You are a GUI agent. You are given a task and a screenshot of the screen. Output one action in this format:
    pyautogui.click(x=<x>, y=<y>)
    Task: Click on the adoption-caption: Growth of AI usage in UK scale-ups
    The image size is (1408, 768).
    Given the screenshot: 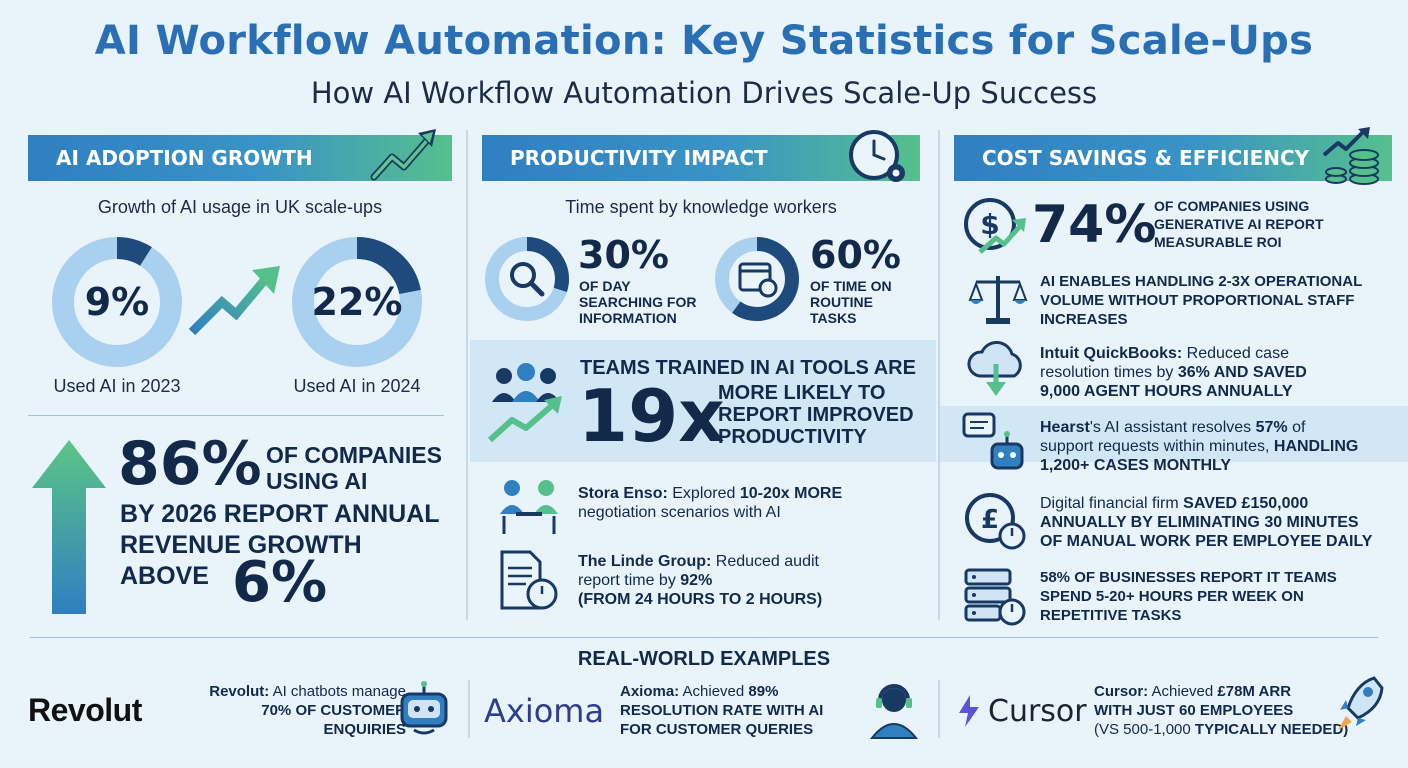 What is the action you would take?
    pyautogui.click(x=240, y=207)
    